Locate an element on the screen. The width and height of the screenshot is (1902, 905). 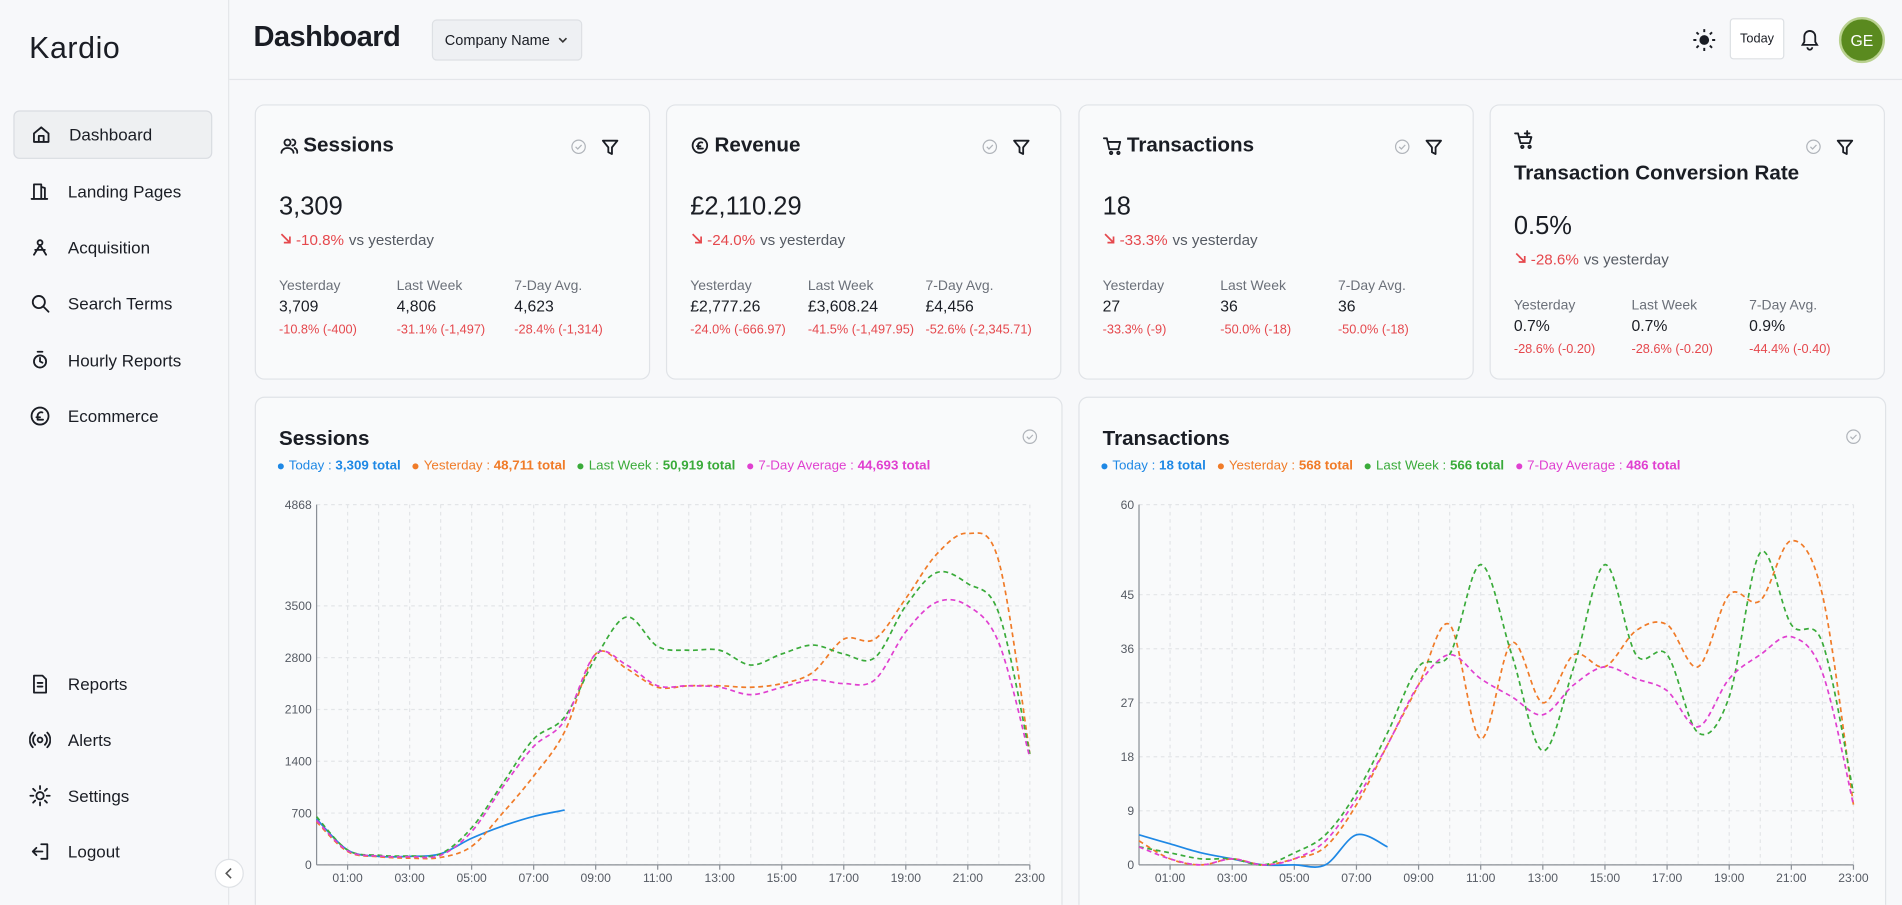
card-title: Transactions is located at coordinates (1190, 145).